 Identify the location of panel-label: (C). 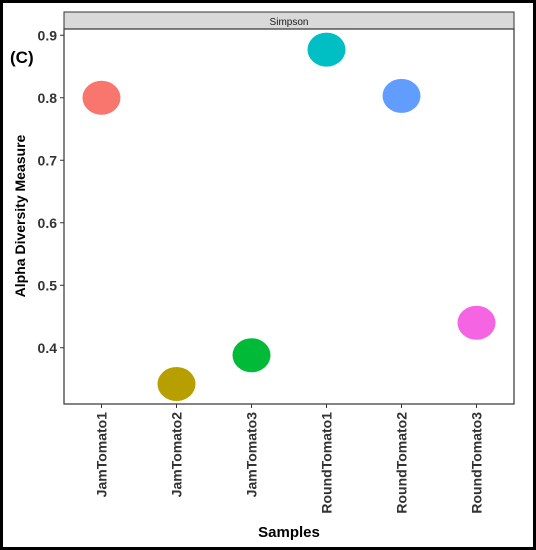
(22, 57).